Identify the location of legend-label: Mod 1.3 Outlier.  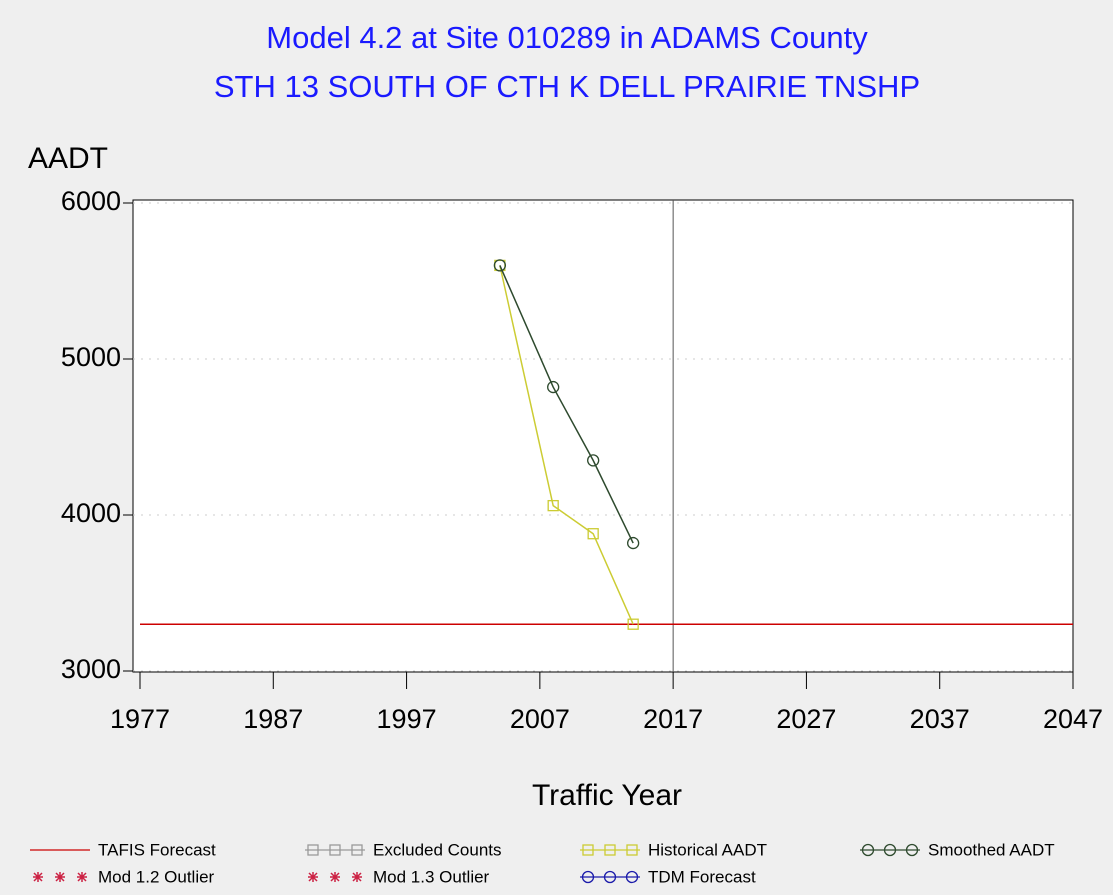
(431, 876).